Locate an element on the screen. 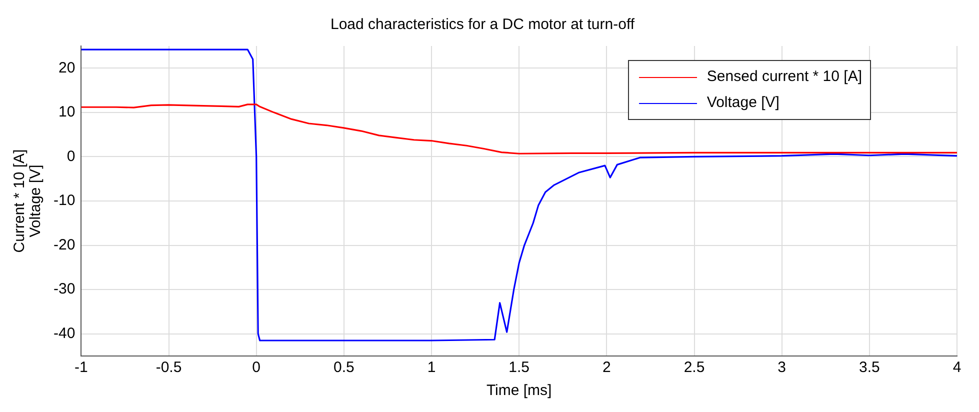 The height and width of the screenshot is (412, 979). x-tick-label: 3.5 is located at coordinates (869, 367).